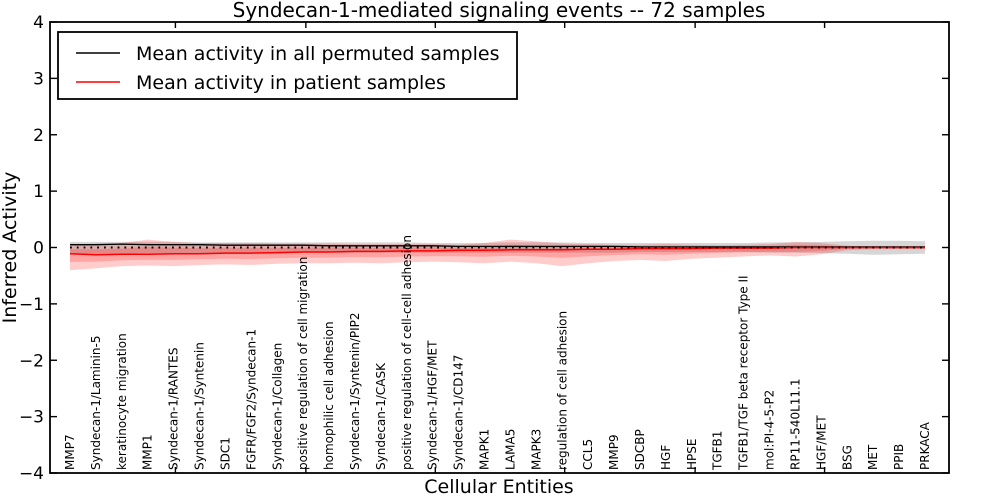 This screenshot has height=500, width=1000. I want to click on y-tick-label: −4, so click(31, 474).